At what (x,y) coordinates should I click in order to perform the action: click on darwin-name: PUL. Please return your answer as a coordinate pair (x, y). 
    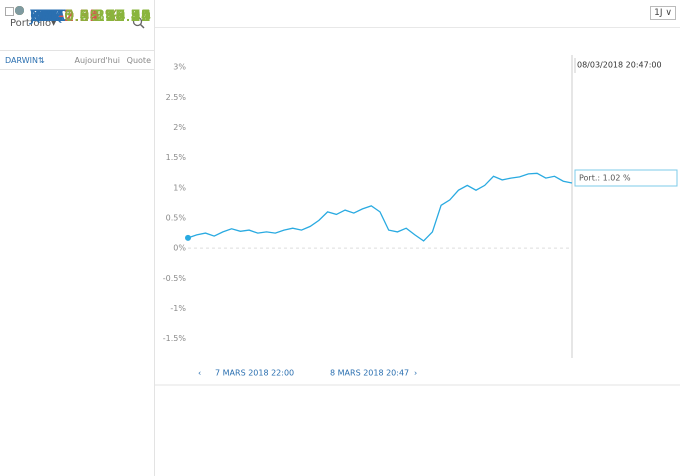
    Looking at the image, I should click on (45, 15).